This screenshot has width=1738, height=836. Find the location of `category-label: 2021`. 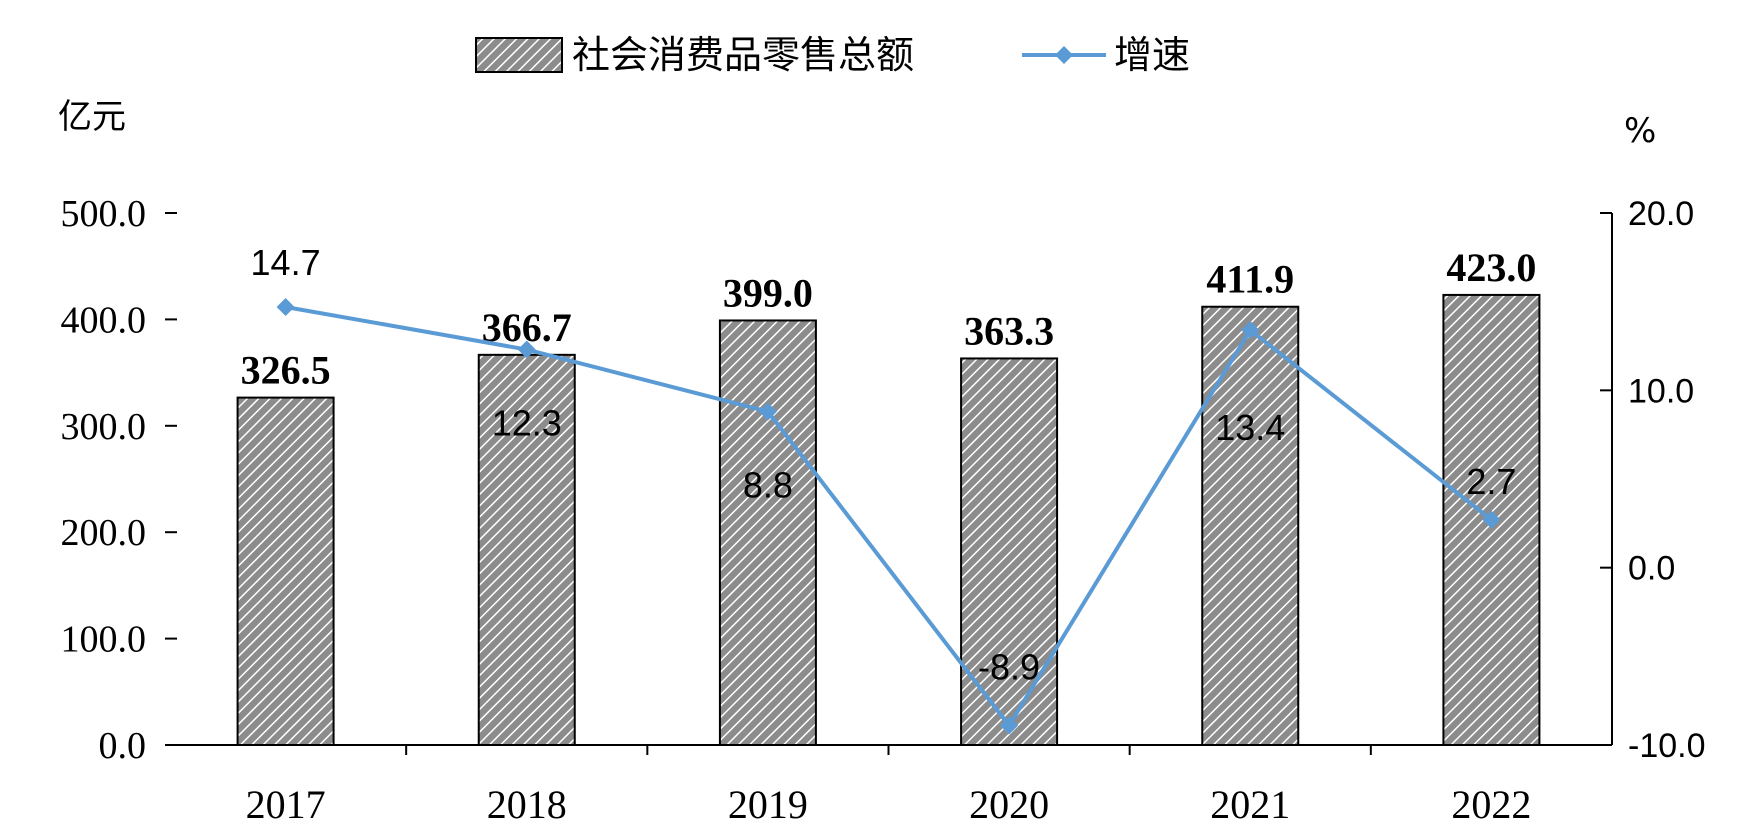

category-label: 2021 is located at coordinates (1250, 804).